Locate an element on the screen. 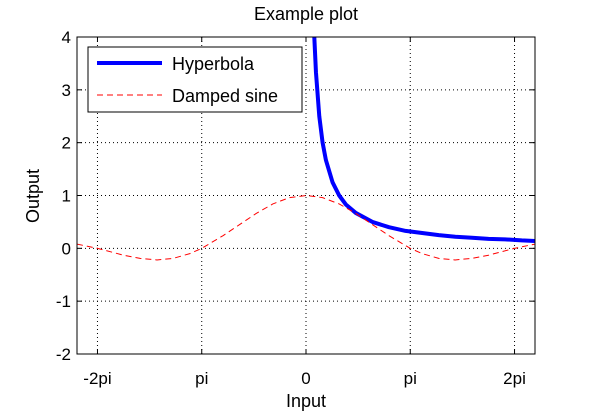 This screenshot has width=591, height=415. y-tick-label: 2 is located at coordinates (66, 143).